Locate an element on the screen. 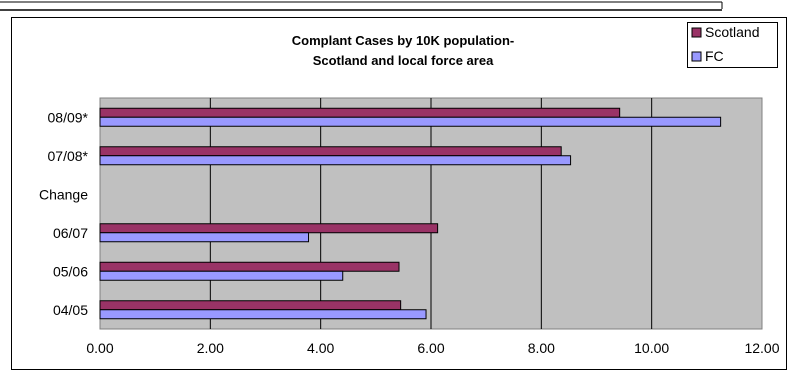 This screenshot has height=371, width=803. legend-box is located at coordinates (732, 45).